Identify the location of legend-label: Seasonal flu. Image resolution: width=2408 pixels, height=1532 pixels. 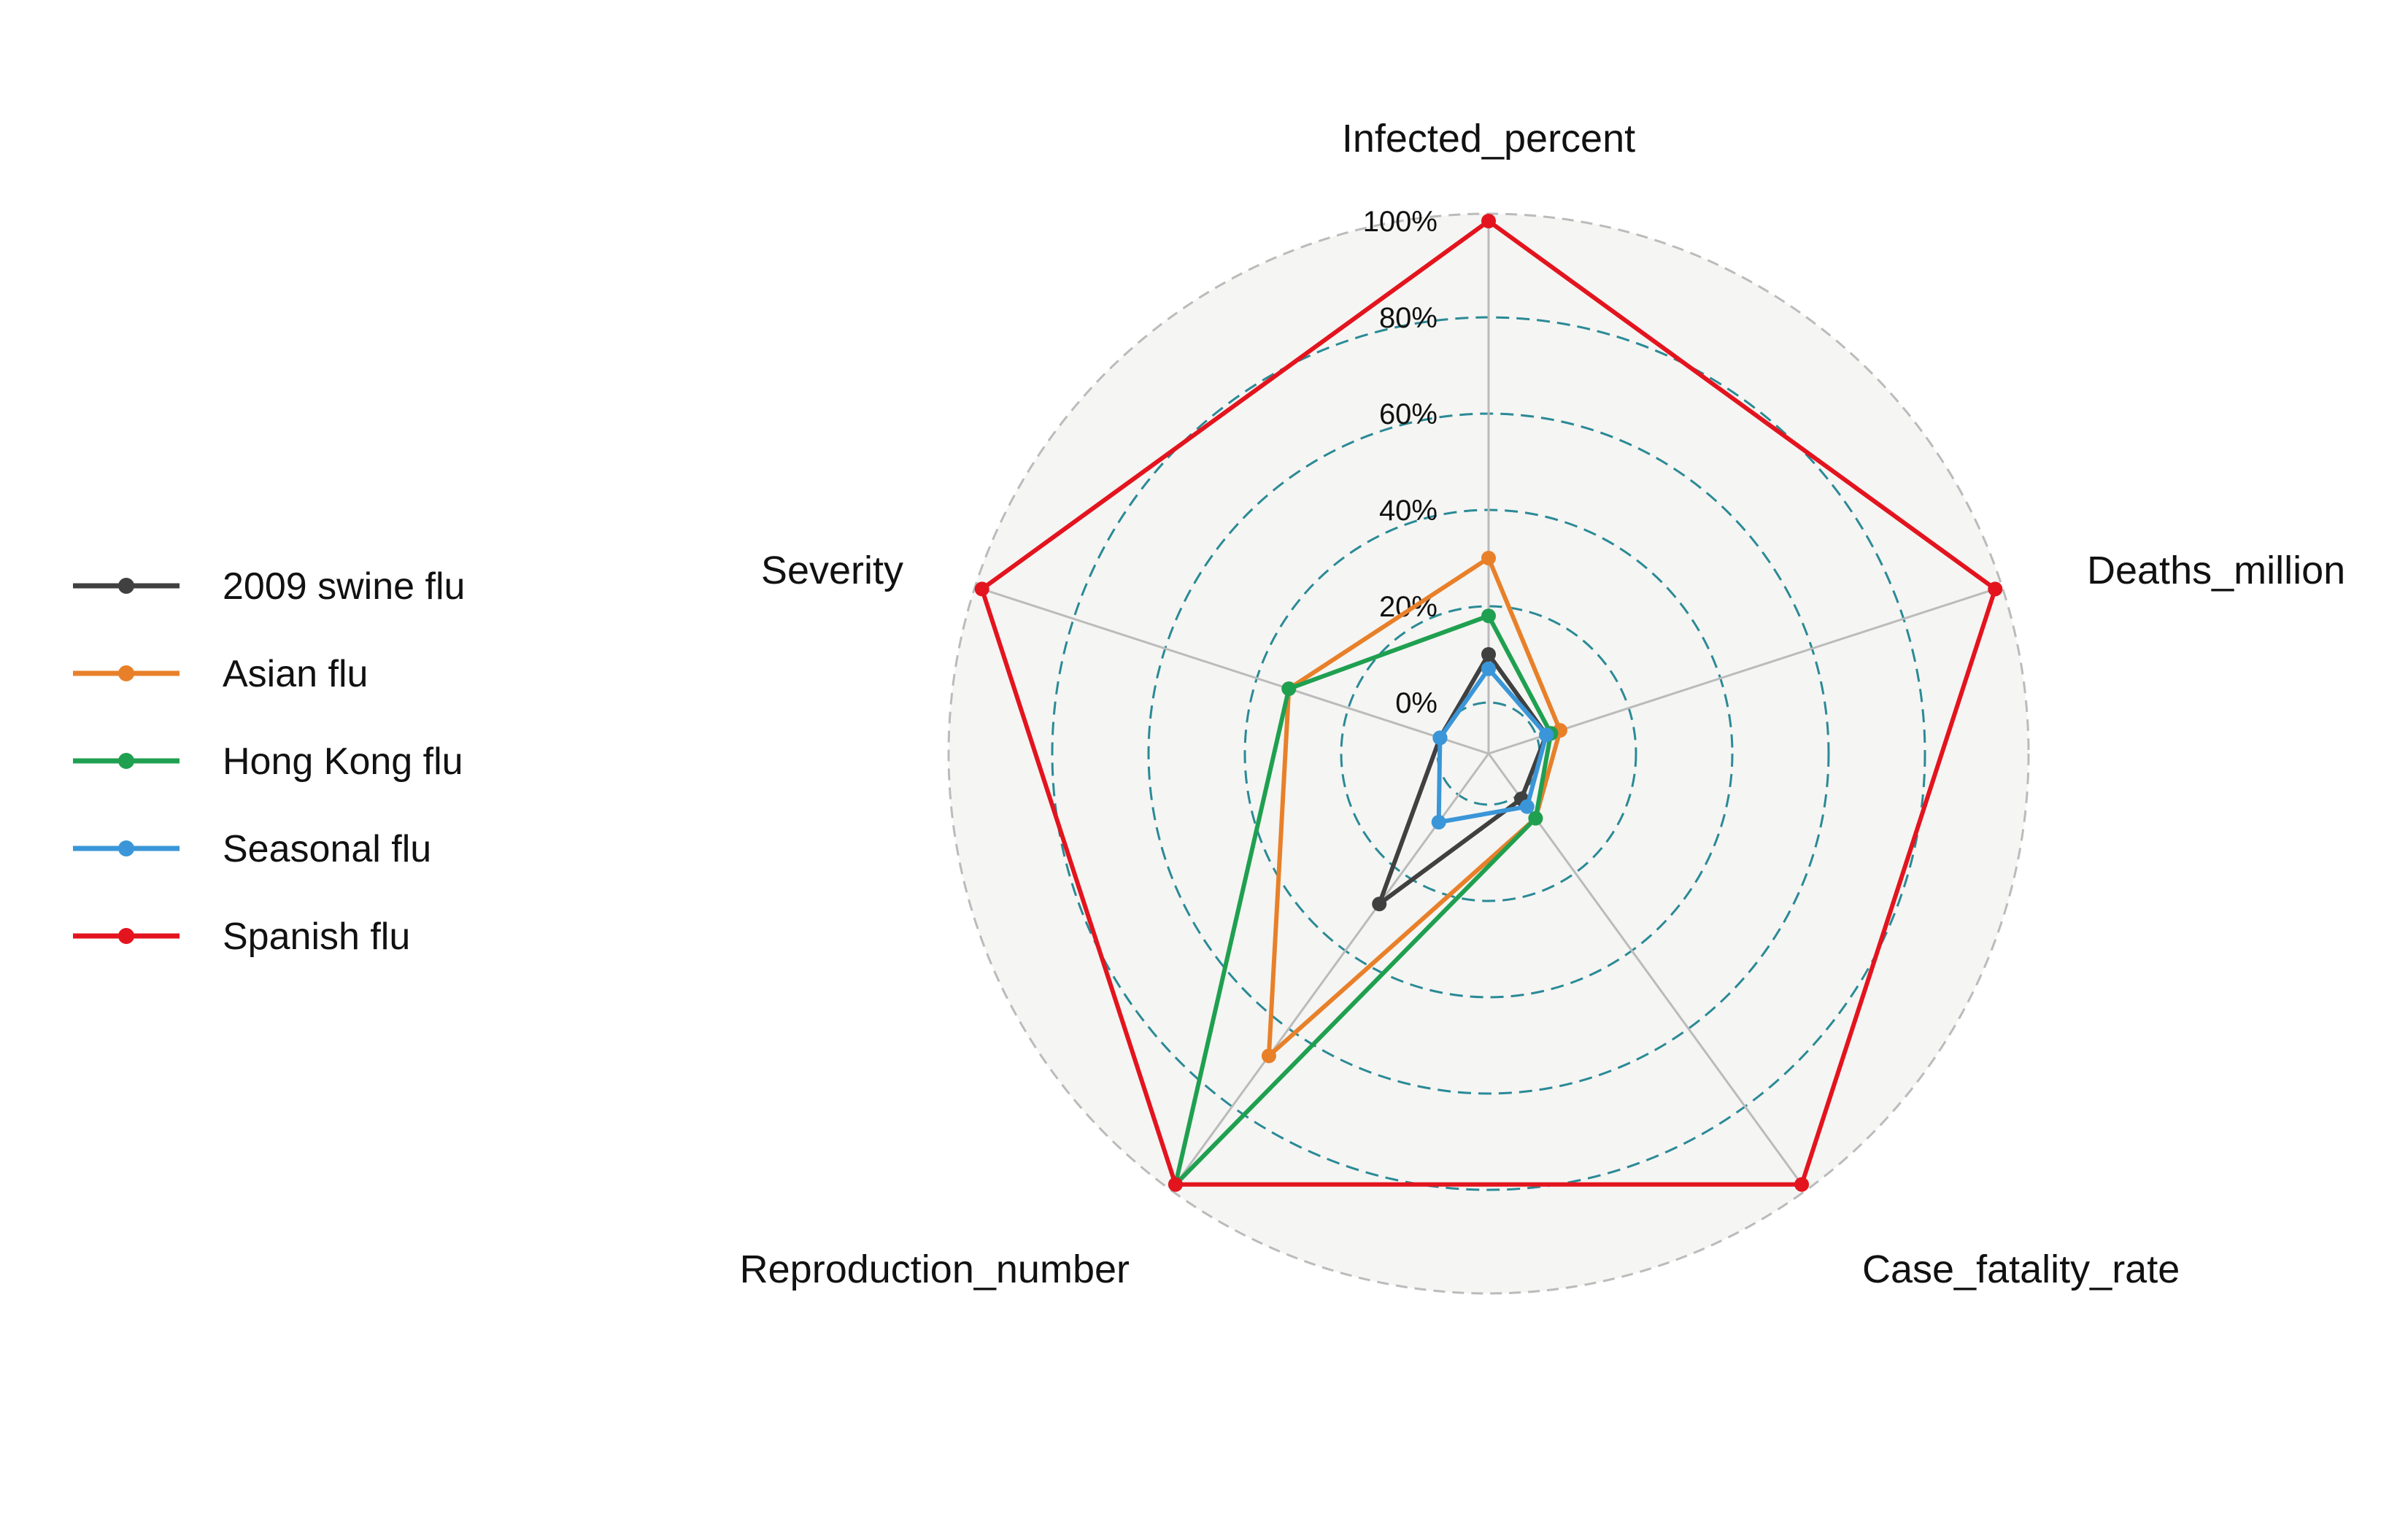
(327, 849).